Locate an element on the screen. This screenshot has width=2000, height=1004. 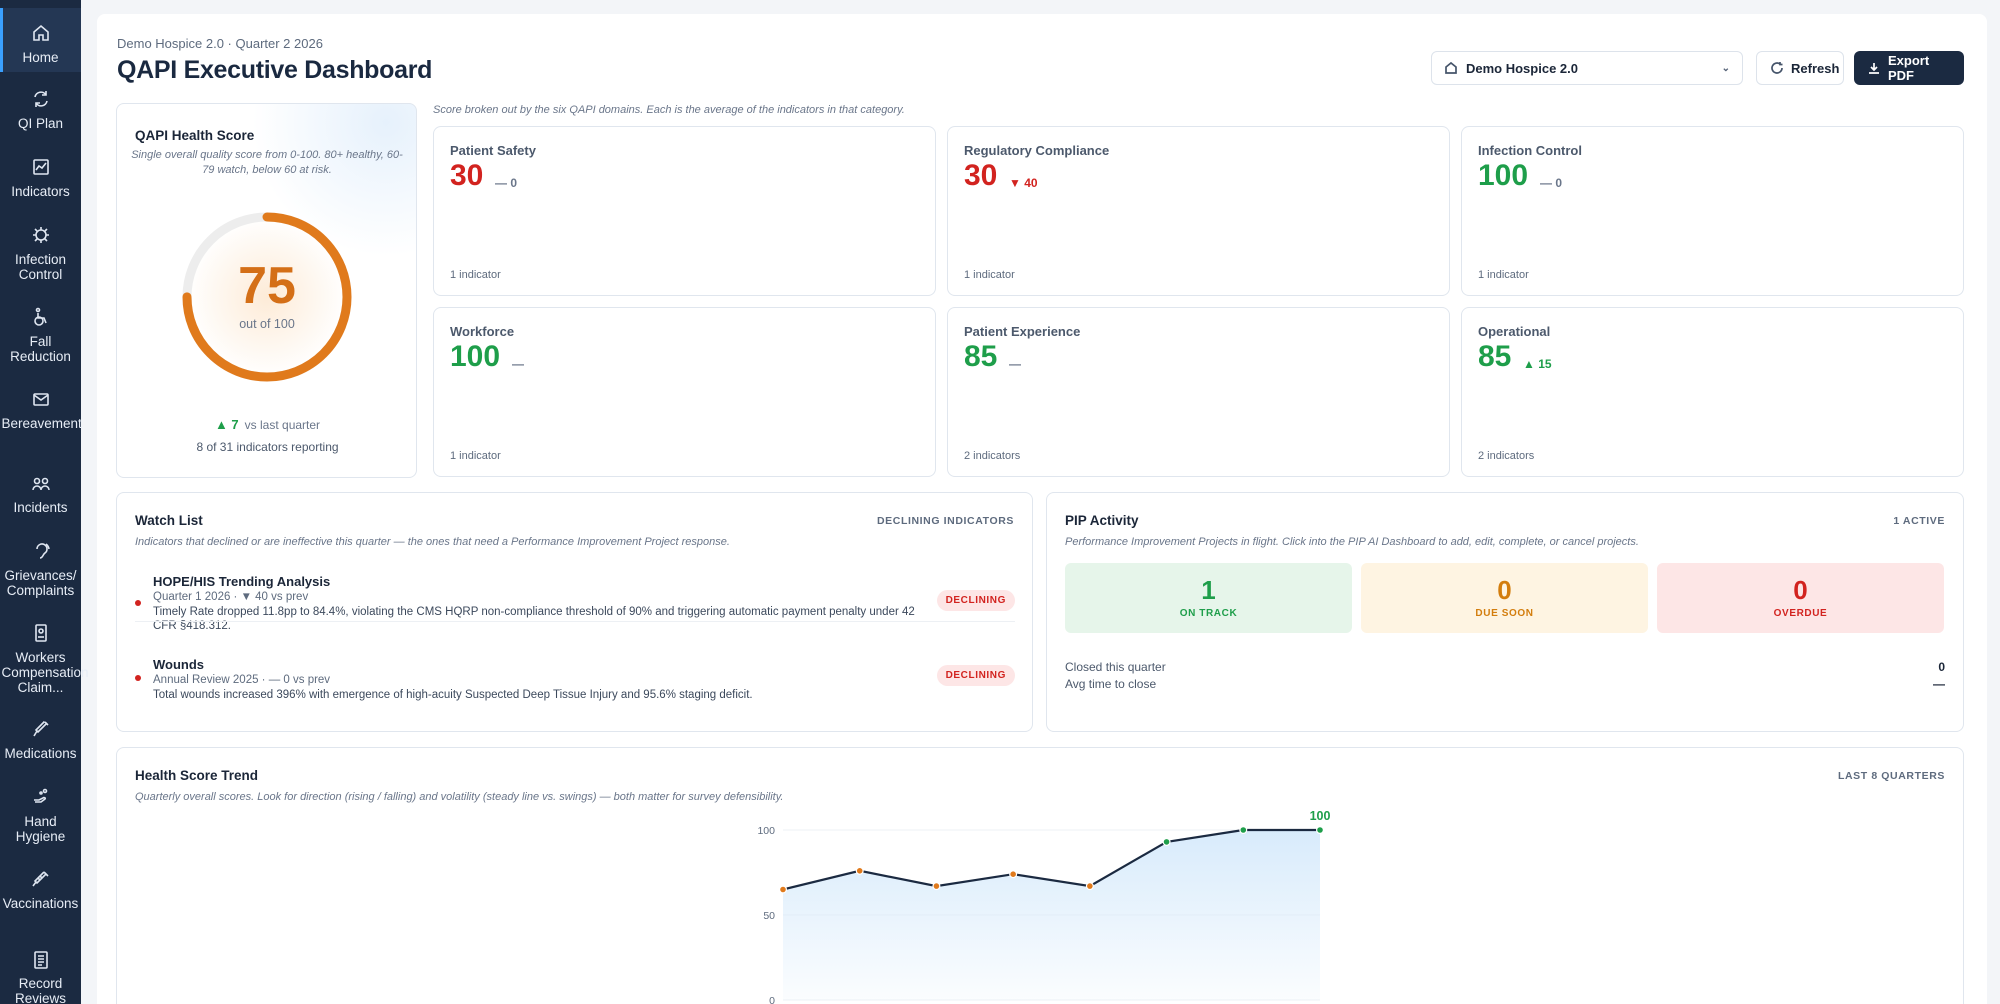
sidebar-item-grievances: Grievances/ Complaints is located at coordinates (40, 571).